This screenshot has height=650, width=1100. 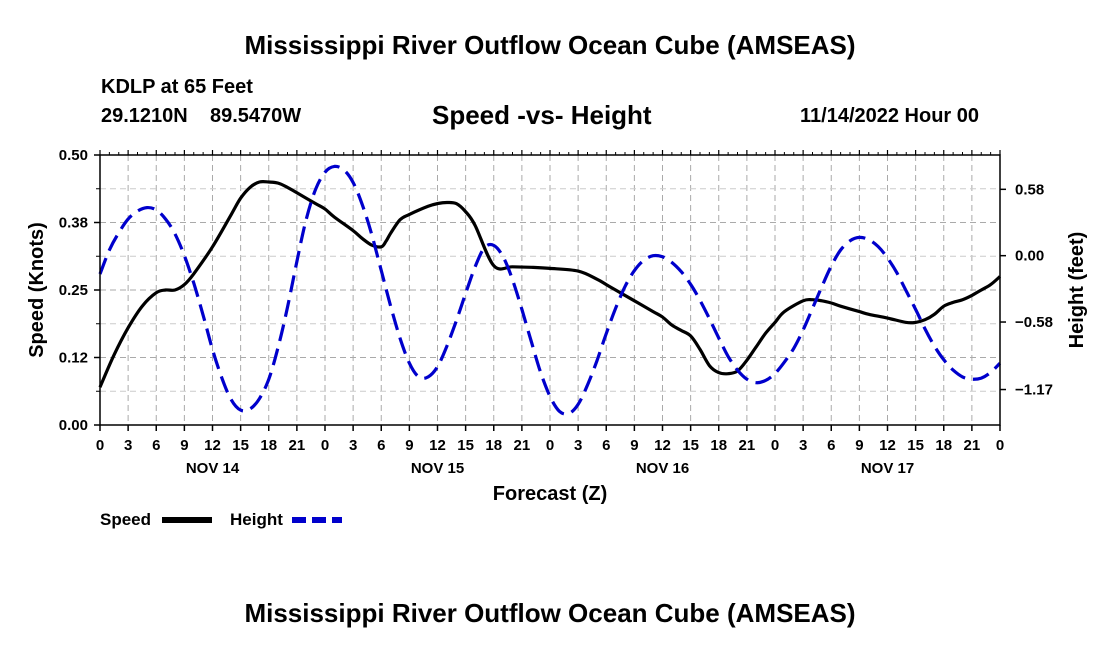 I want to click on y-tick-label: 0.25, so click(x=73, y=290).